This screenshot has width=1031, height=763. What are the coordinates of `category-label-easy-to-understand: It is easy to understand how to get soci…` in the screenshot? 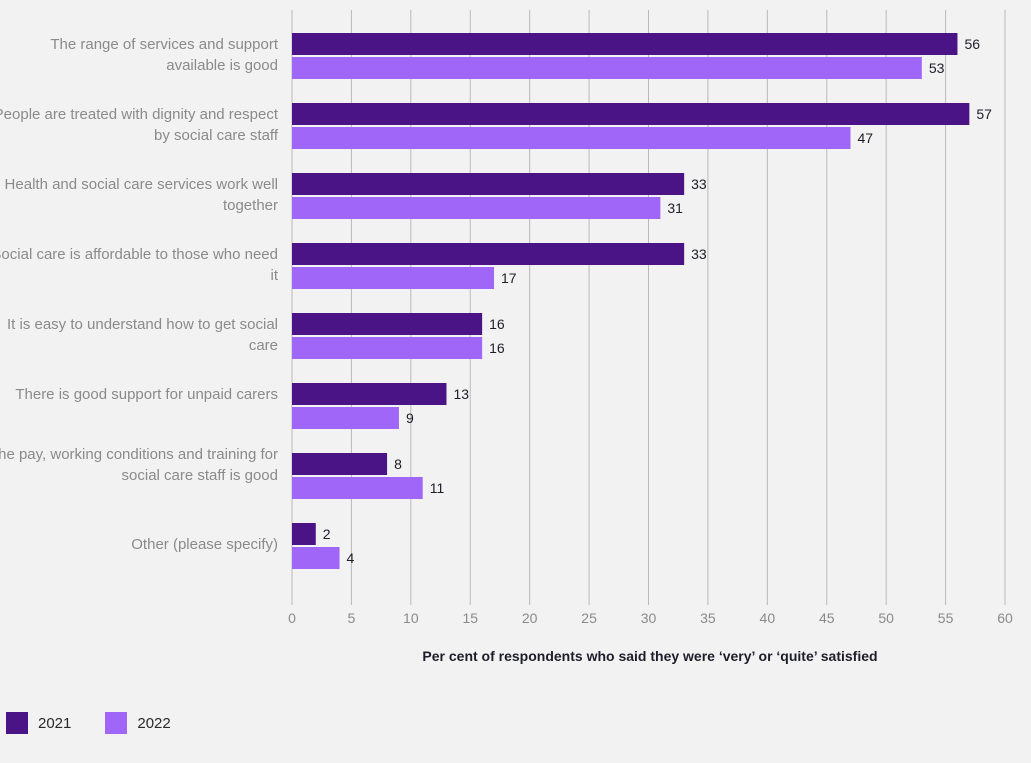 It's located at (142, 335).